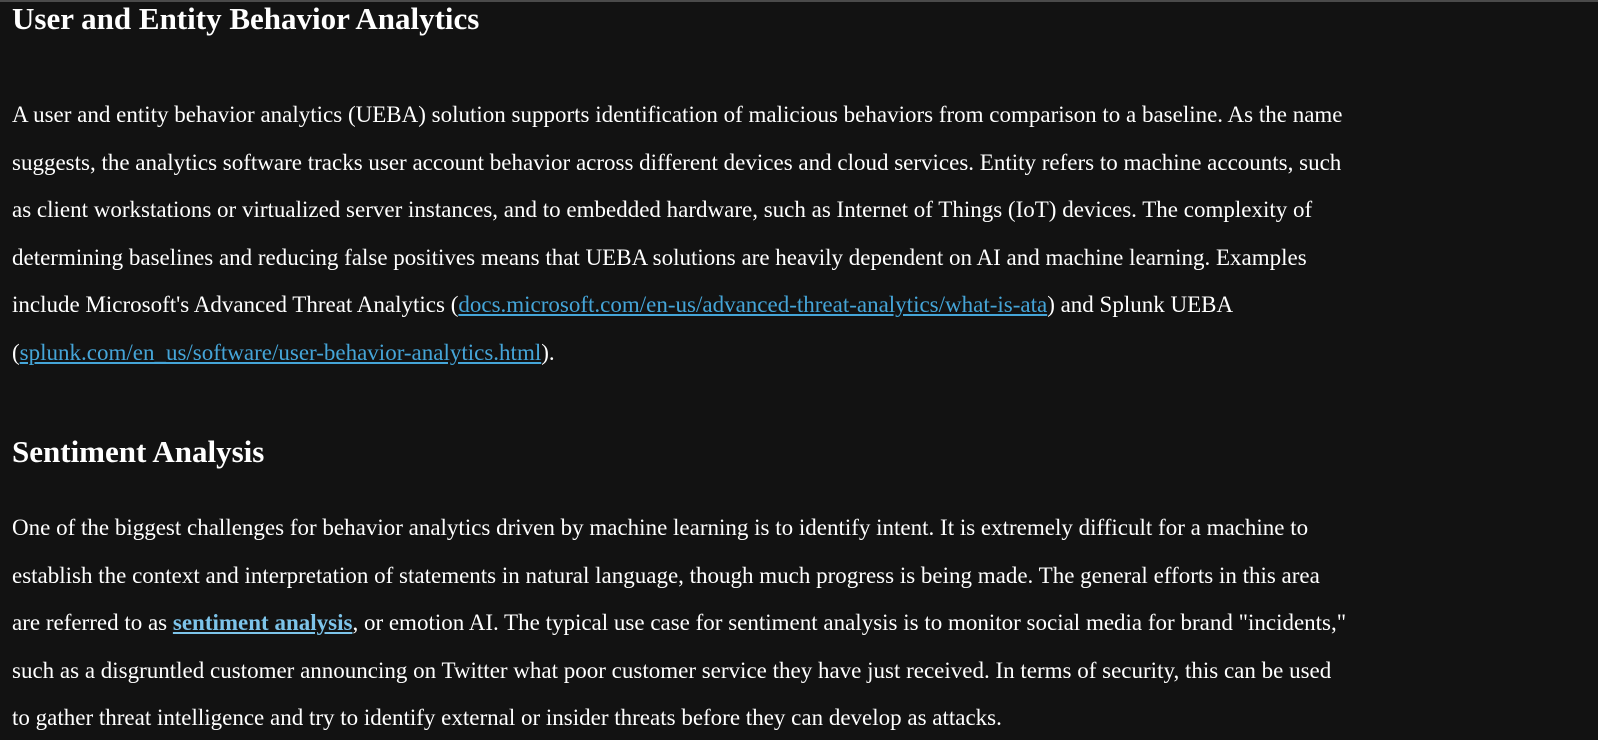 Image resolution: width=1598 pixels, height=740 pixels. Describe the element at coordinates (138, 451) in the screenshot. I see `section-heading-sentiment: Sentiment Analysis` at that location.